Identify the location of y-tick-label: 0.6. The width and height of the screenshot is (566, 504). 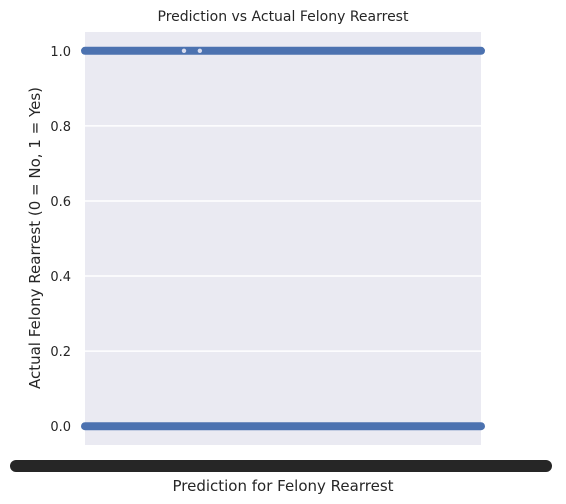
(60, 202).